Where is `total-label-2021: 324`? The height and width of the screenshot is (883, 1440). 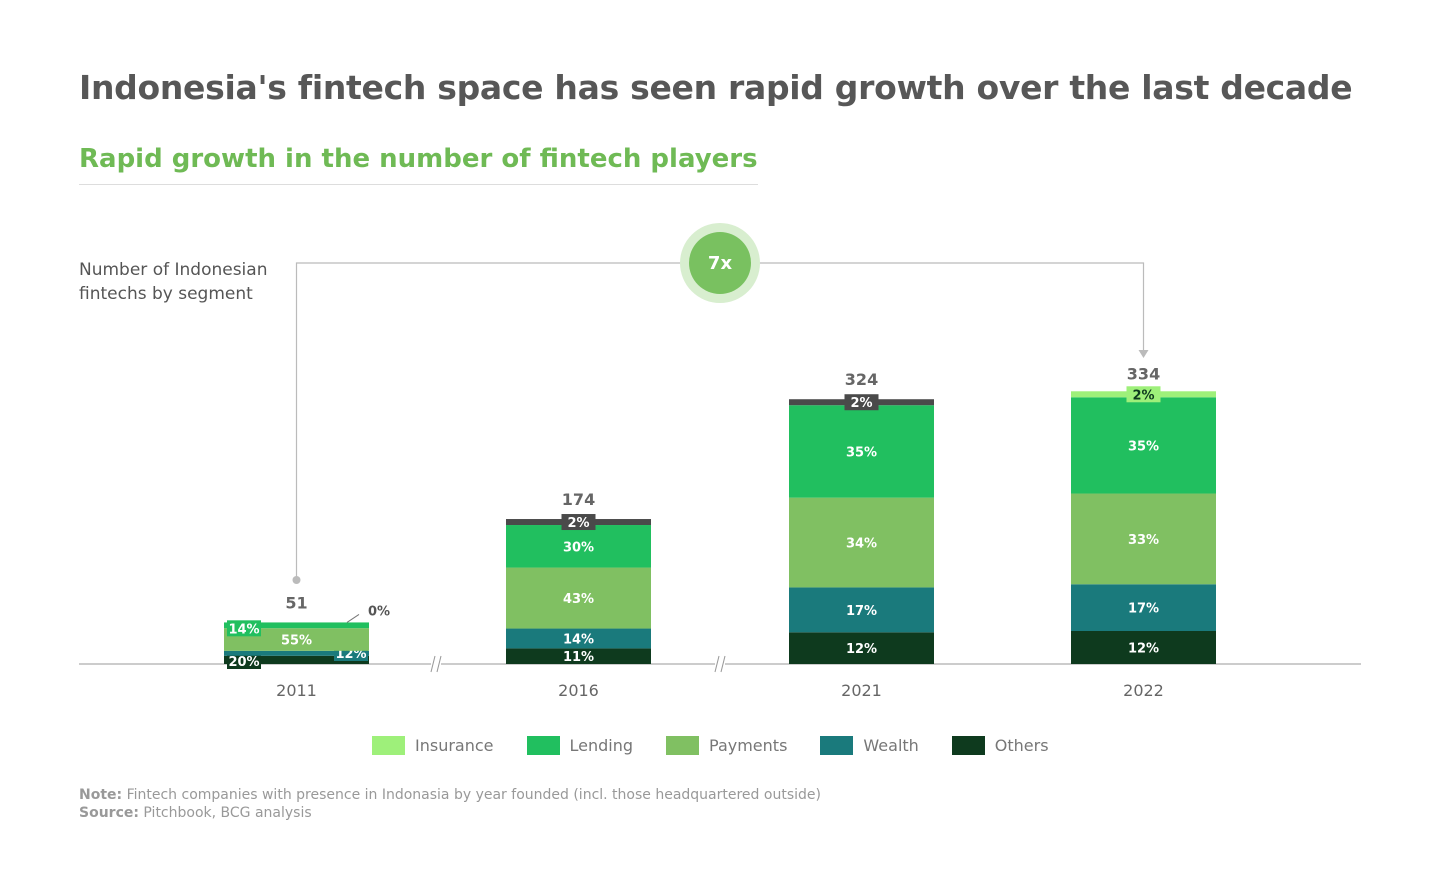 total-label-2021: 324 is located at coordinates (861, 379).